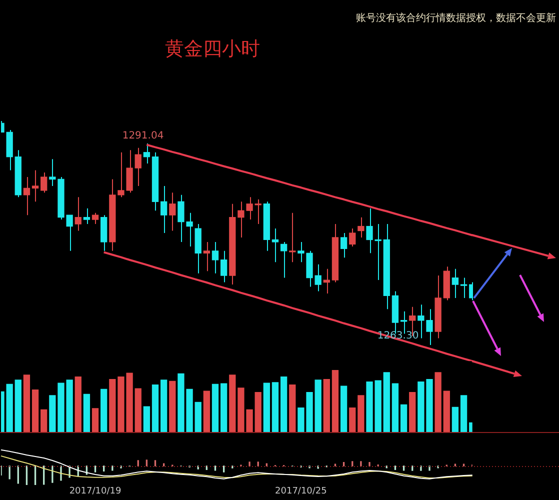  I want to click on annotation: 1291.04, so click(143, 136).